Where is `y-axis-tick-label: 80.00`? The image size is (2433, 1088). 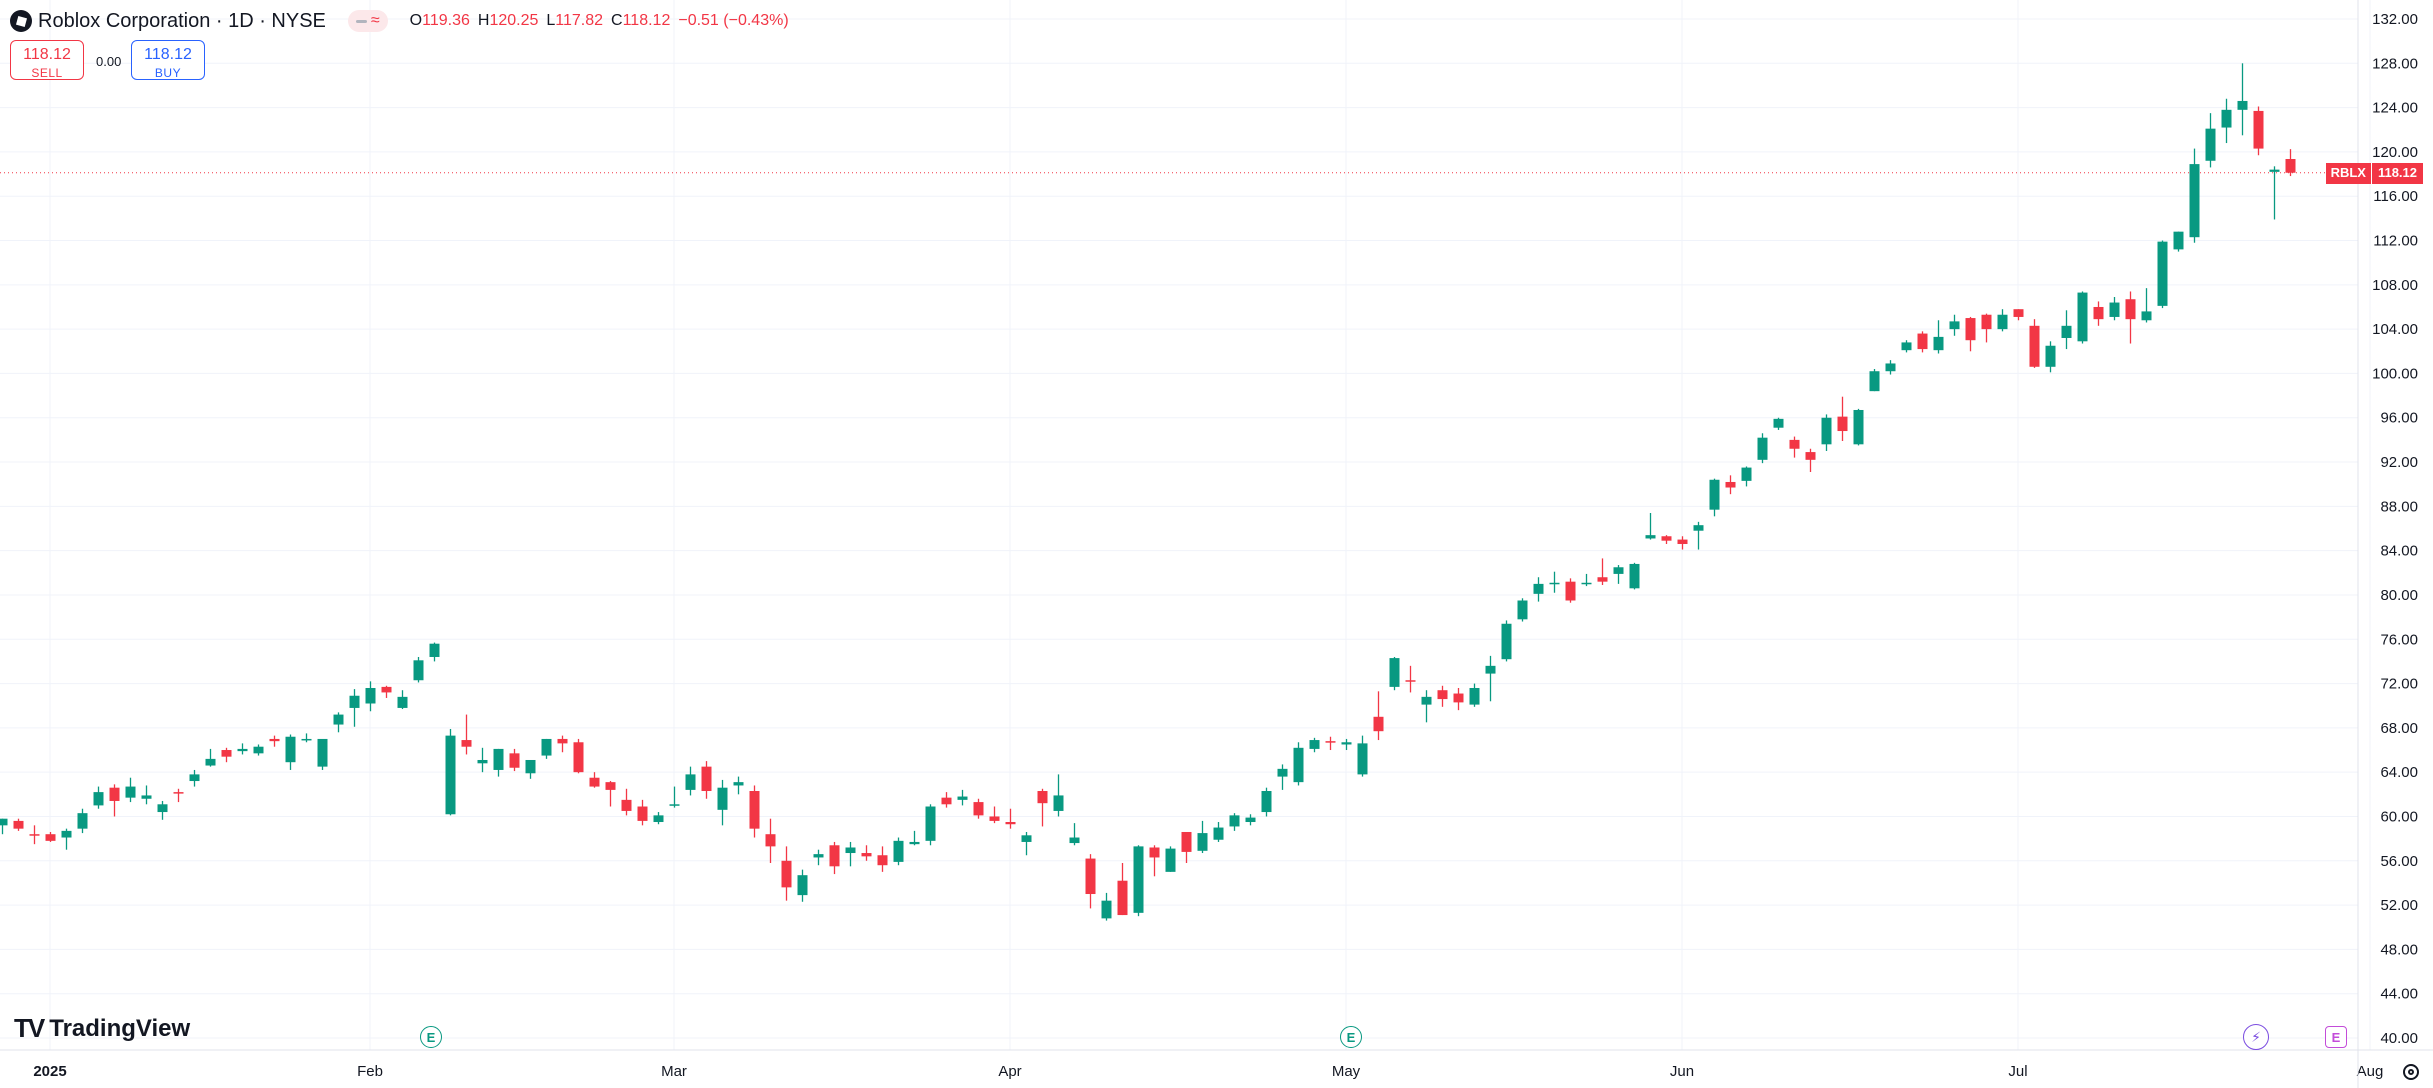
y-axis-tick-label: 80.00 is located at coordinates (2399, 595).